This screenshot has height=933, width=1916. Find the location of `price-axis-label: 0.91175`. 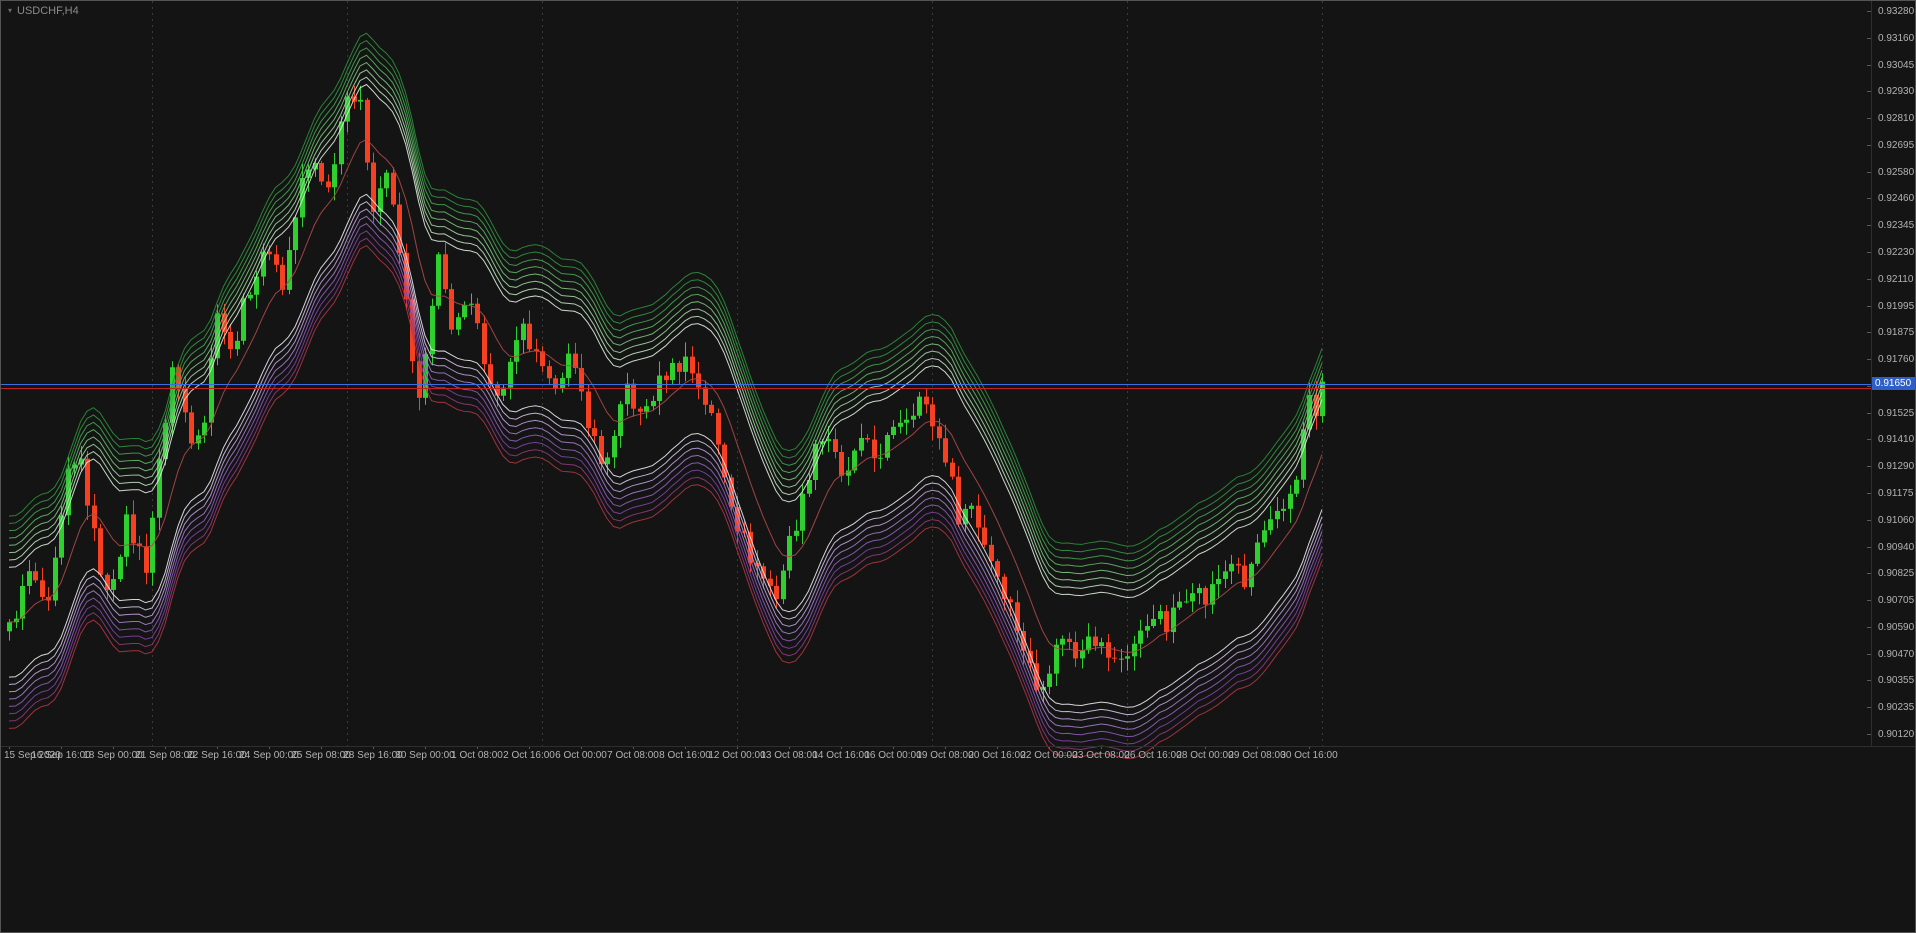

price-axis-label: 0.91175 is located at coordinates (1896, 493).